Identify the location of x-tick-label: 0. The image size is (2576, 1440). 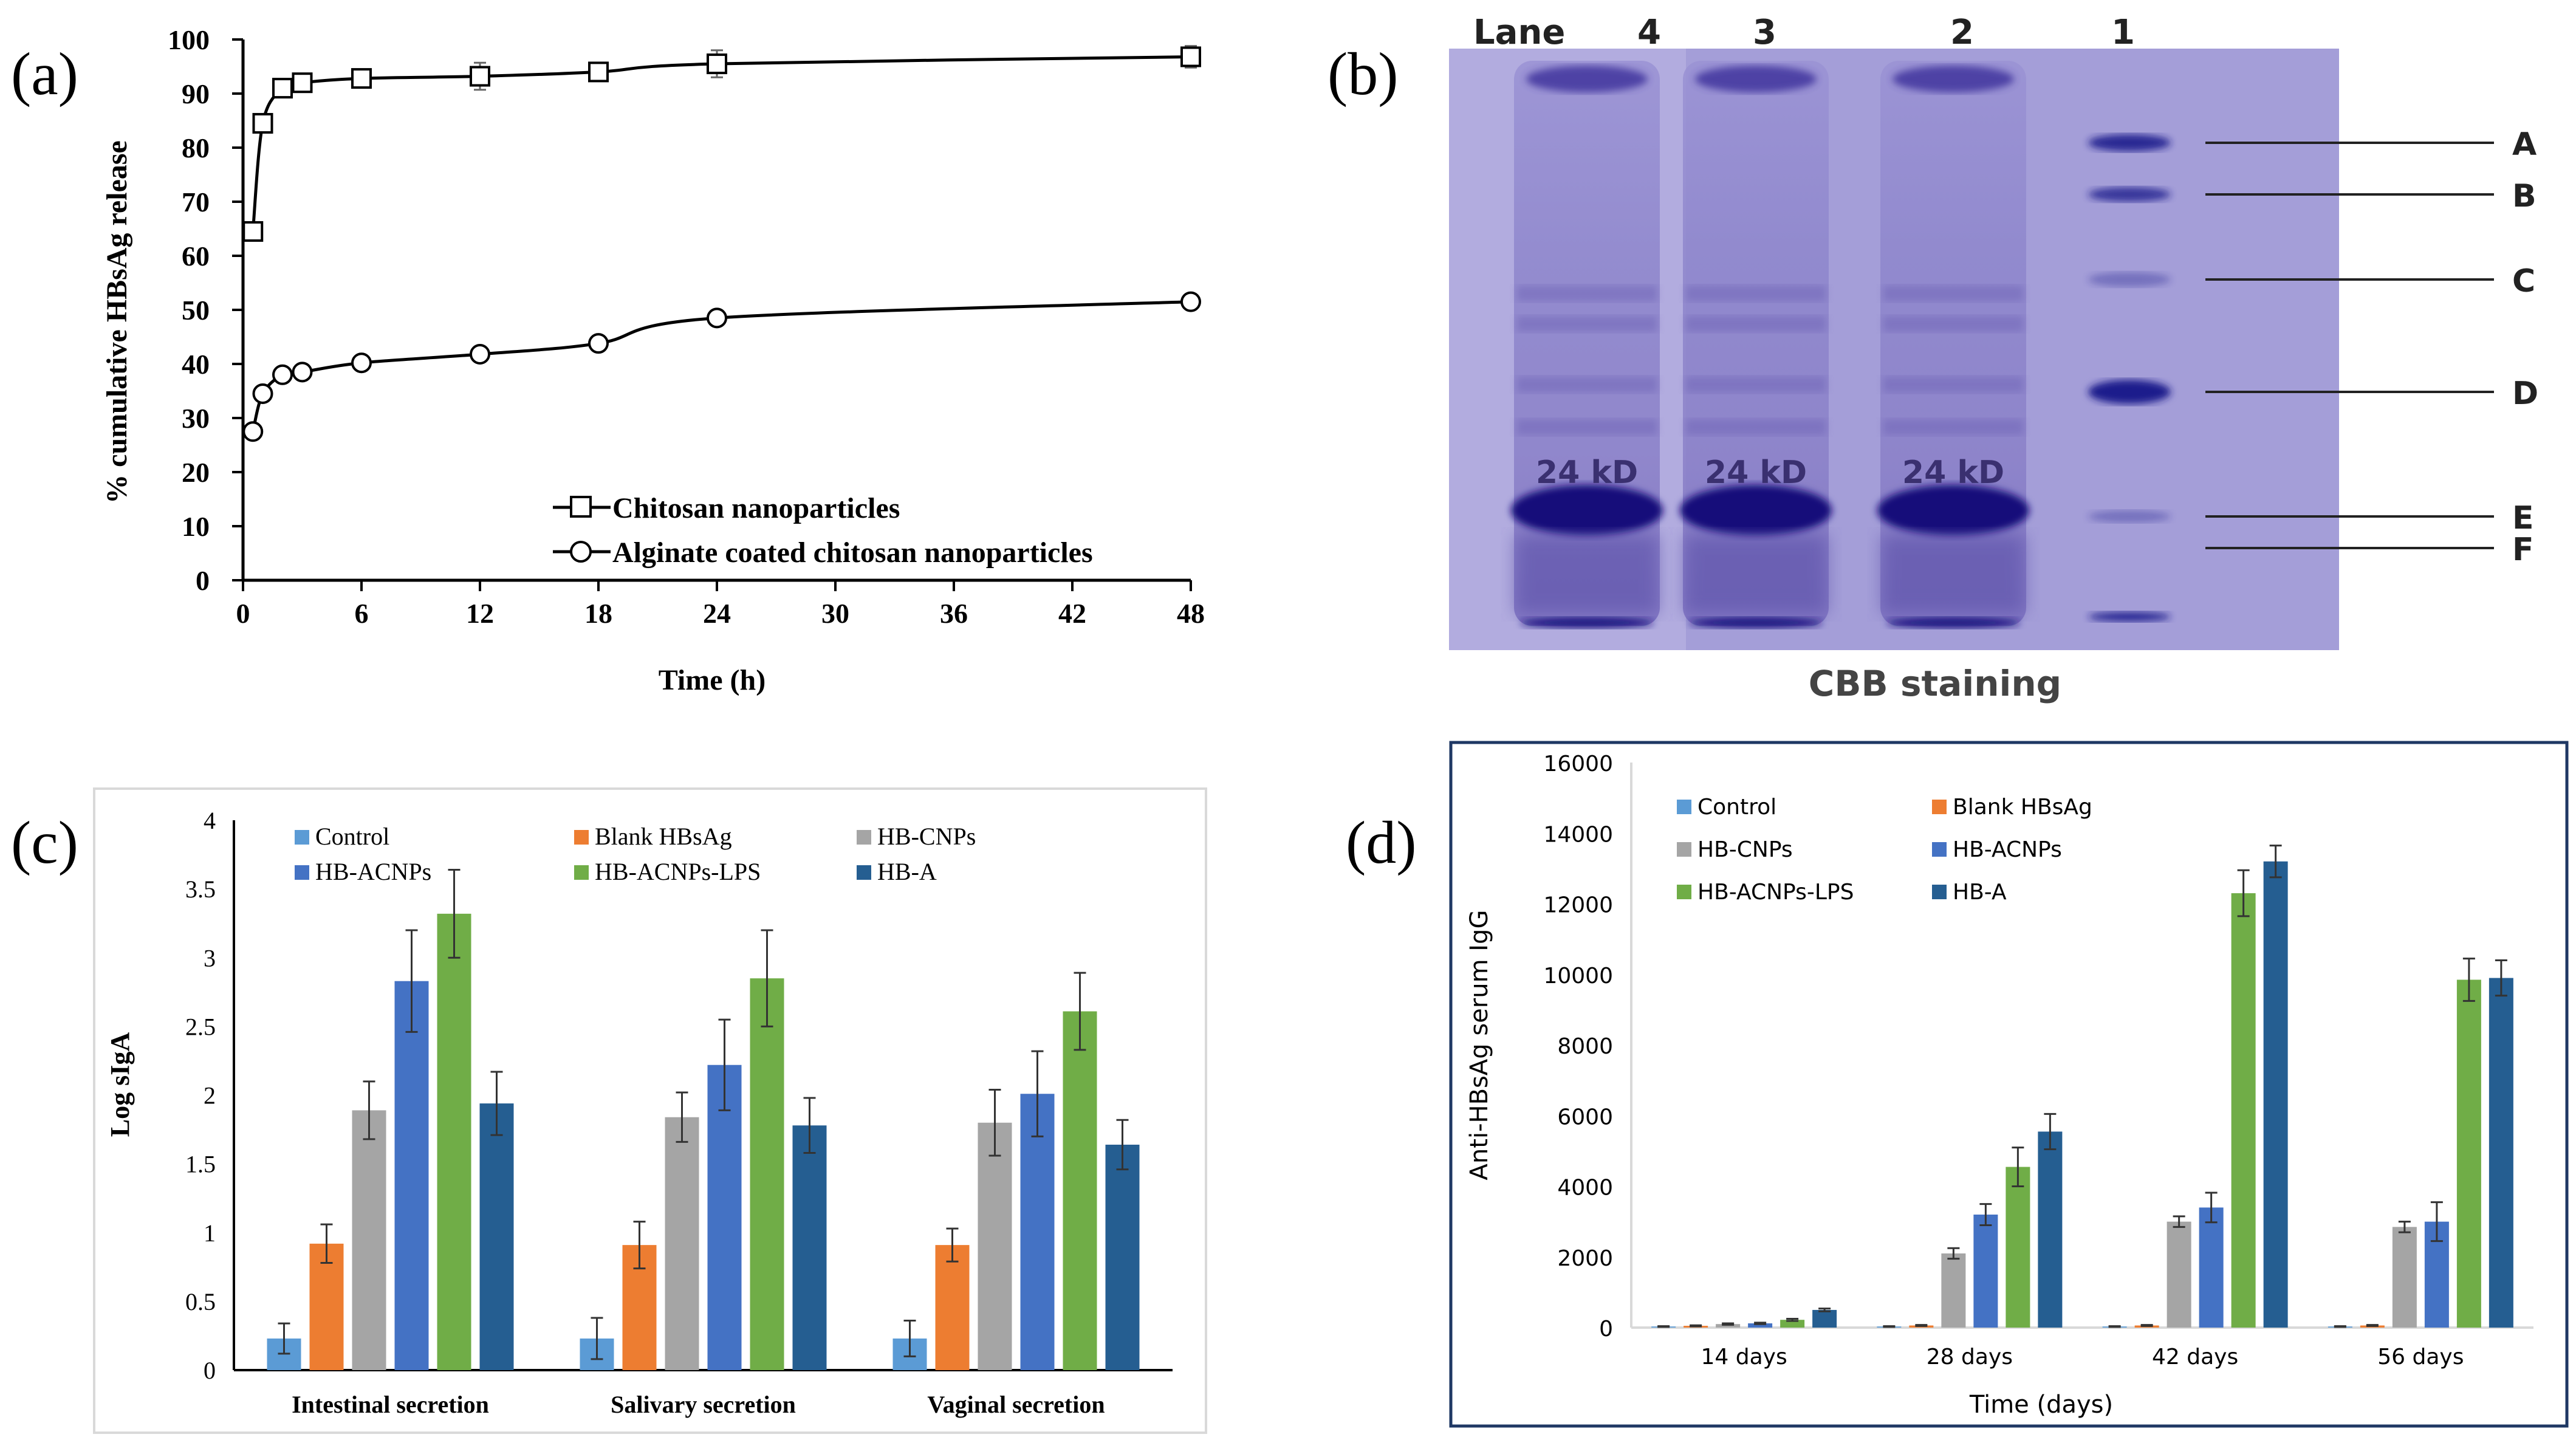
(243, 613).